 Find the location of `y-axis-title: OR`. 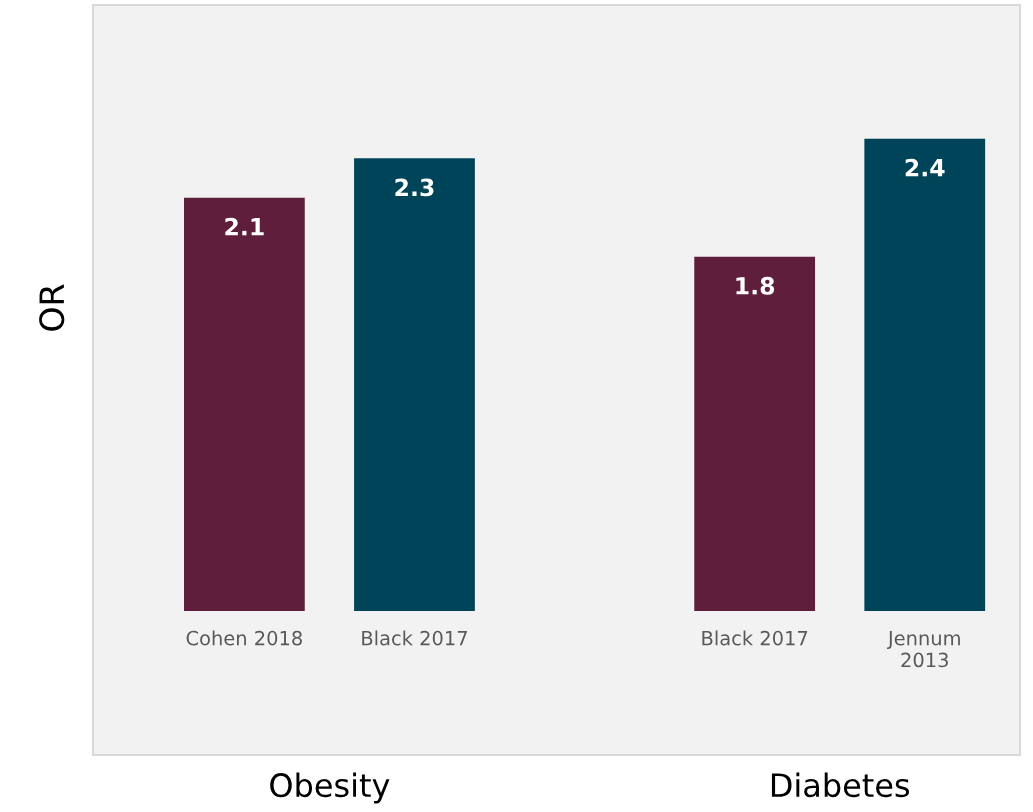

y-axis-title: OR is located at coordinates (52, 307).